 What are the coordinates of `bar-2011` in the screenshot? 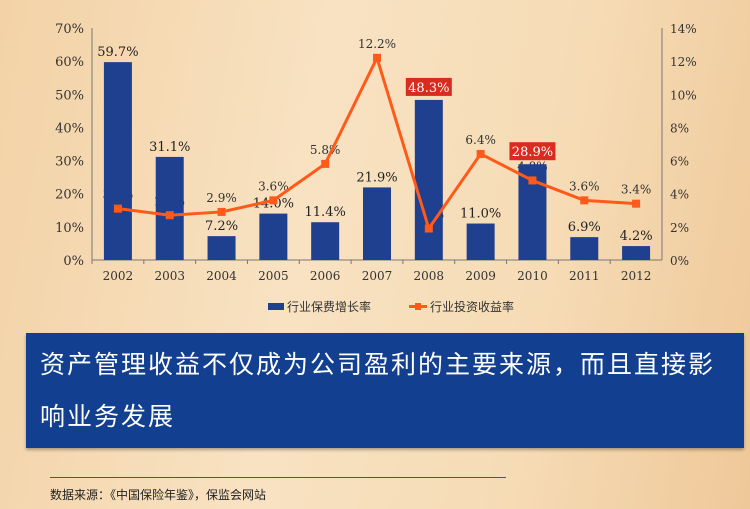 It's located at (584, 248).